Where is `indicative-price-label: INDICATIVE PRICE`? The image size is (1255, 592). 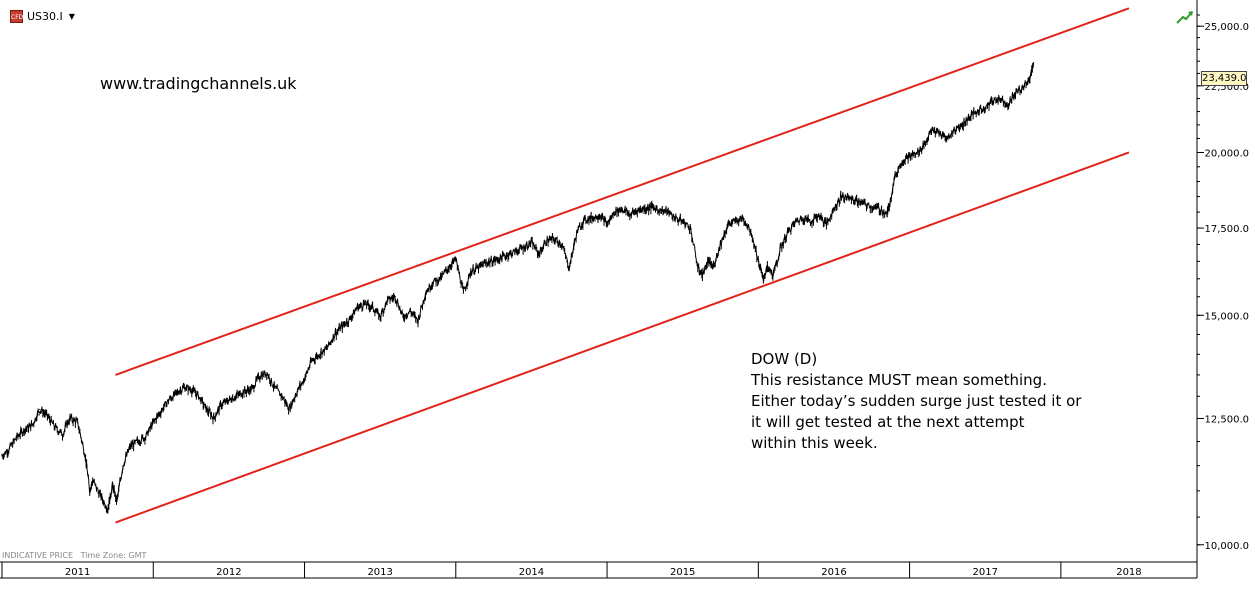
indicative-price-label: INDICATIVE PRICE is located at coordinates (37, 555).